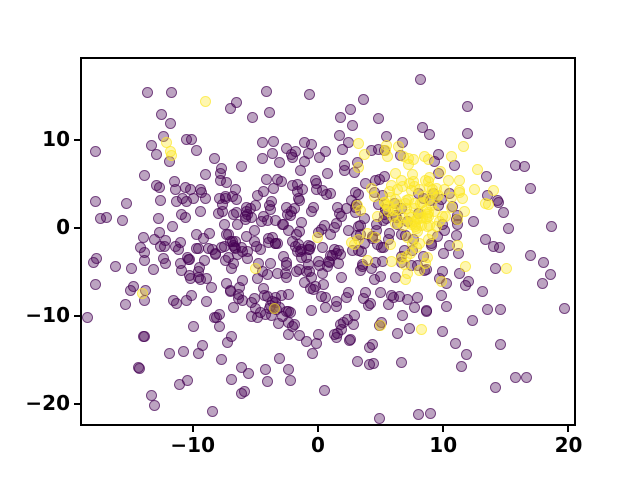 The width and height of the screenshot is (640, 480). Describe the element at coordinates (47, 314) in the screenshot. I see `y-tick-label: −10` at that location.